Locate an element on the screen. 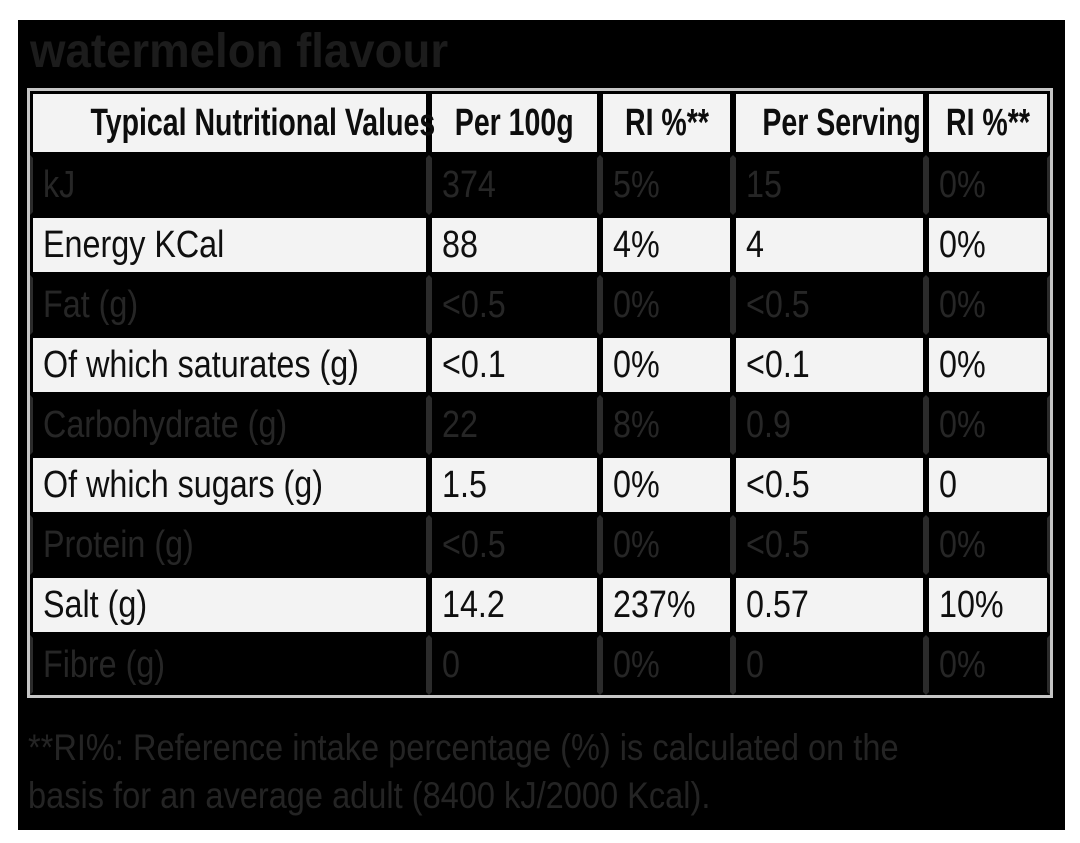 The image size is (1080, 843). header-cell-per-serving: Per Serving is located at coordinates (829, 123).